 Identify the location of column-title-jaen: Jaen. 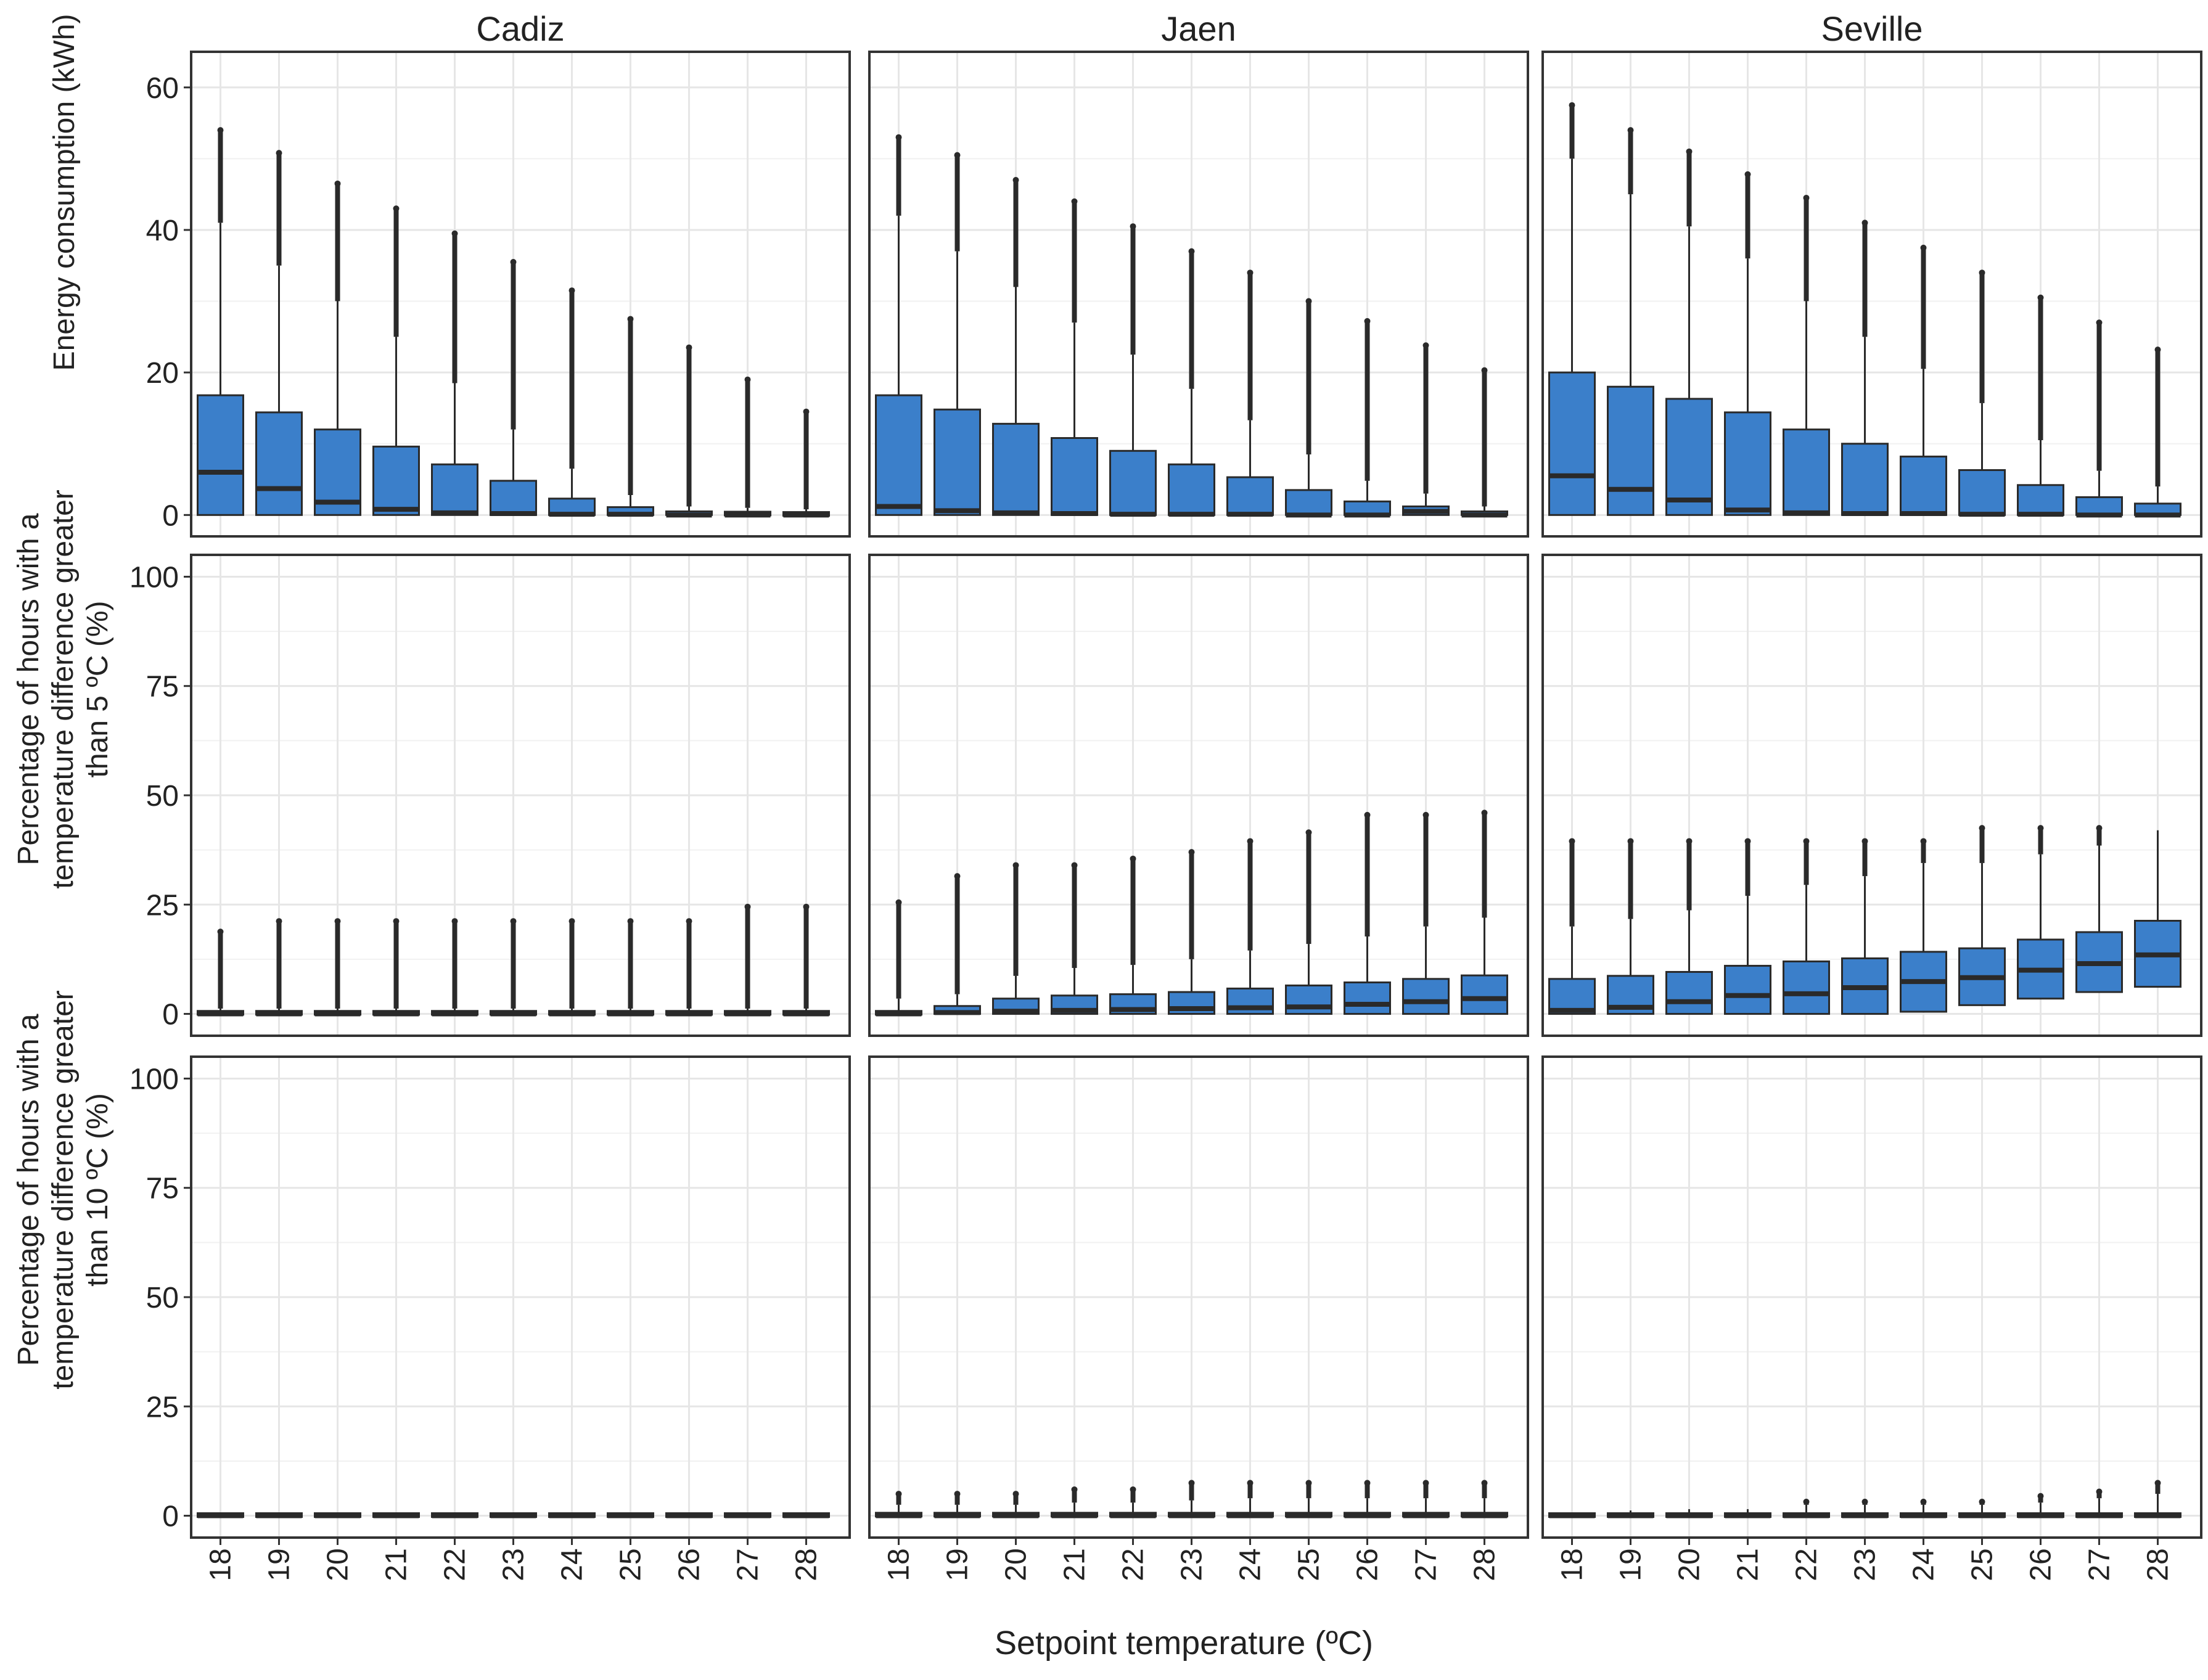
(1198, 28).